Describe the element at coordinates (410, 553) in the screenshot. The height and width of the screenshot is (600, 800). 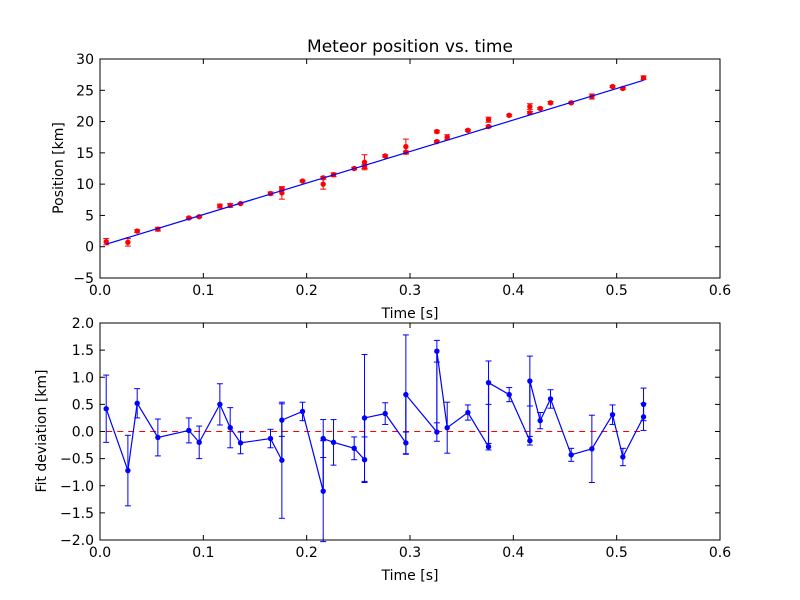
I see `deviation-x-tick-label: 0.3` at that location.